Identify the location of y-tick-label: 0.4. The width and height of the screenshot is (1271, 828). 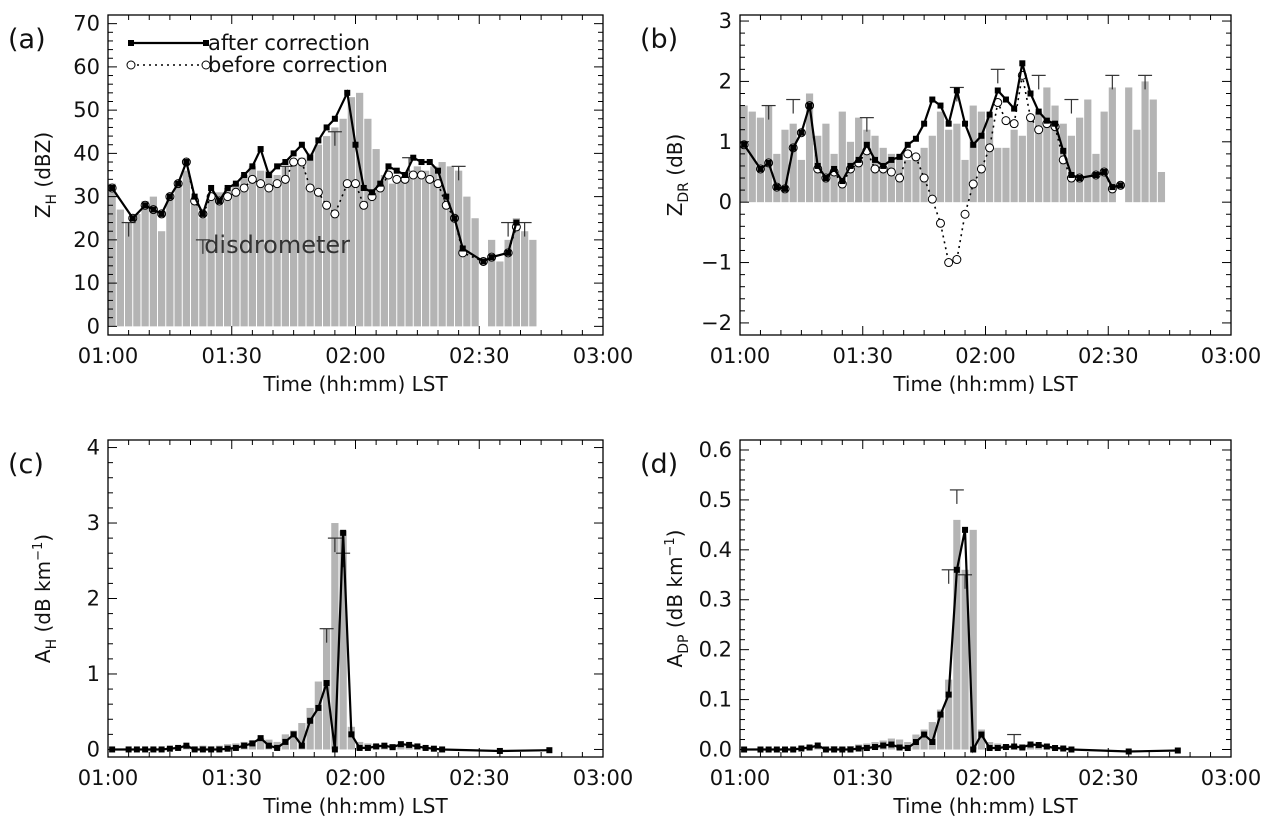
(715, 550).